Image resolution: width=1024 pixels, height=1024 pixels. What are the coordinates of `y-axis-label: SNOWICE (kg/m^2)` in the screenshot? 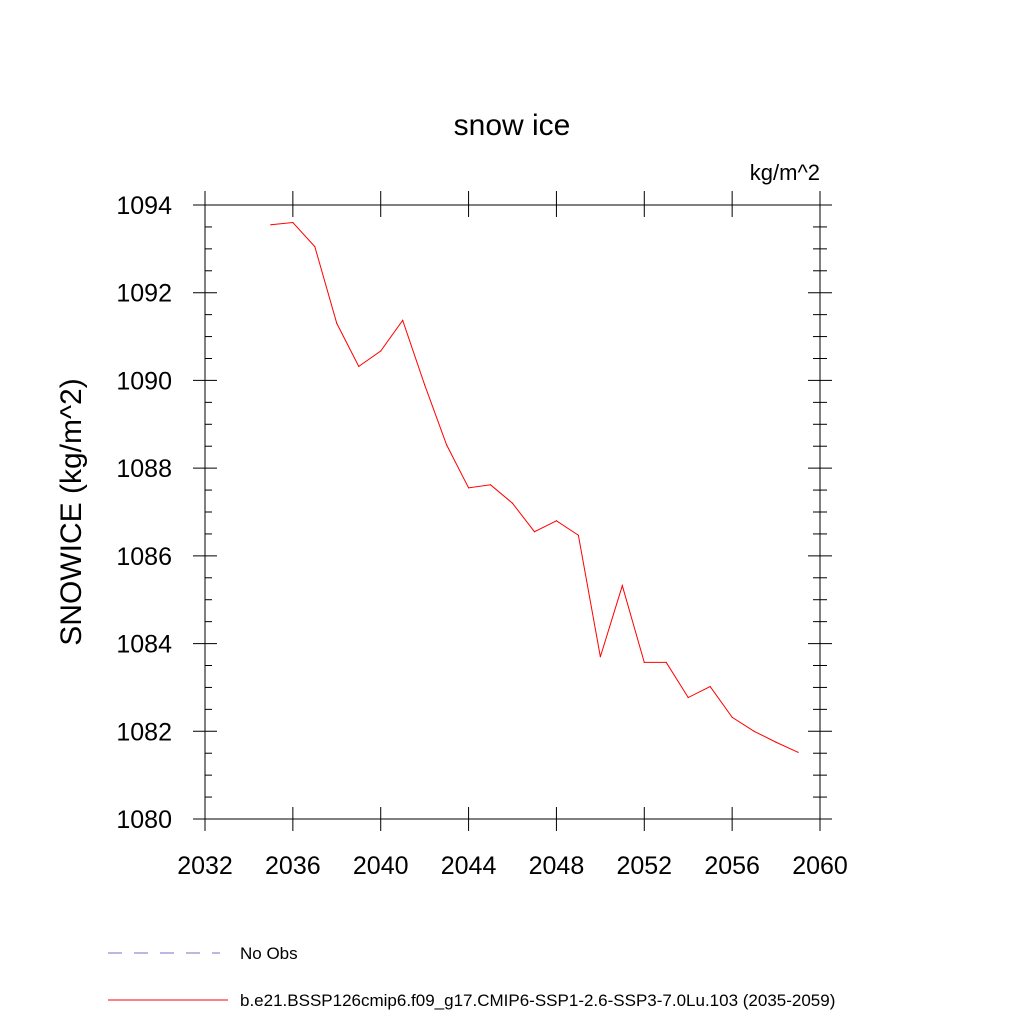 It's located at (71, 511).